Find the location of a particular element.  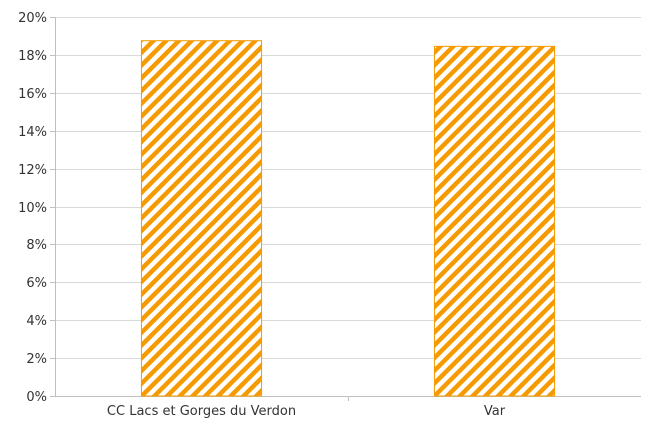

y-tick-label: 6% is located at coordinates (36, 283).